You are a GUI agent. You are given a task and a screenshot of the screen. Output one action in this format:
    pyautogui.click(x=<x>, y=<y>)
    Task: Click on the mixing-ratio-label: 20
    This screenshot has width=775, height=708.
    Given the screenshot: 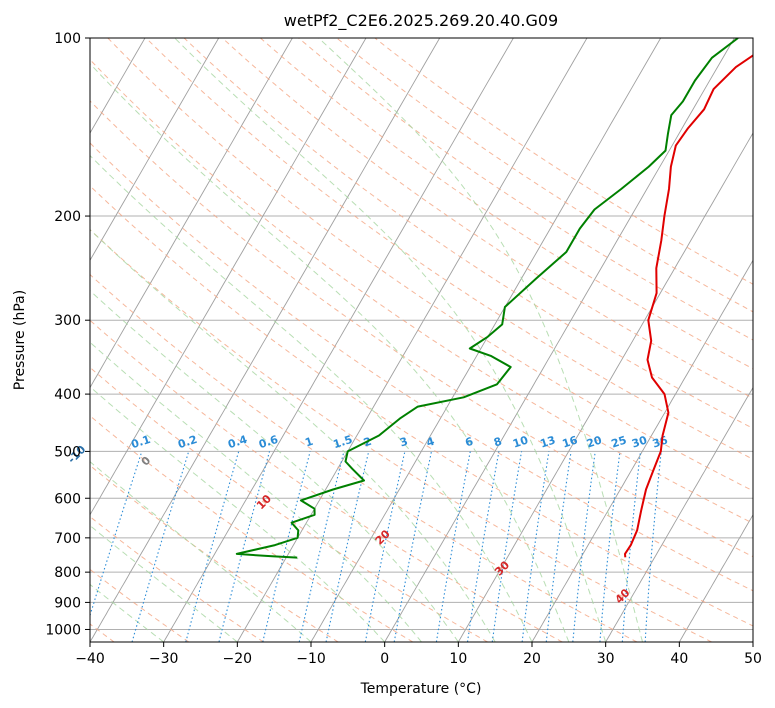 What is the action you would take?
    pyautogui.click(x=594, y=441)
    